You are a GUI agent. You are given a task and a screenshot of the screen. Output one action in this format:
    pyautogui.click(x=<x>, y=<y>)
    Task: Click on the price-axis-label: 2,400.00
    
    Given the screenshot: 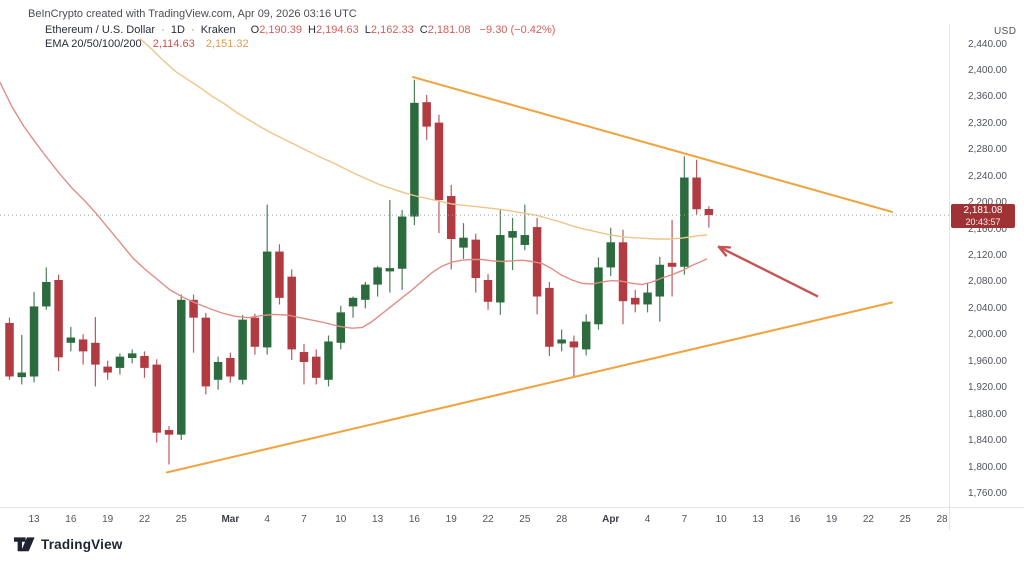 What is the action you would take?
    pyautogui.click(x=987, y=70)
    